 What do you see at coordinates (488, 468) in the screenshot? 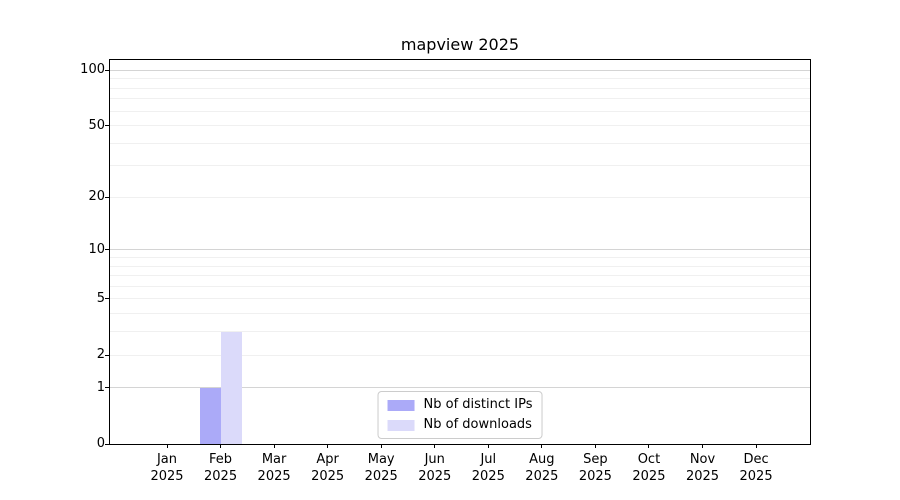
I see `x-tick-label: Jul 2025` at bounding box center [488, 468].